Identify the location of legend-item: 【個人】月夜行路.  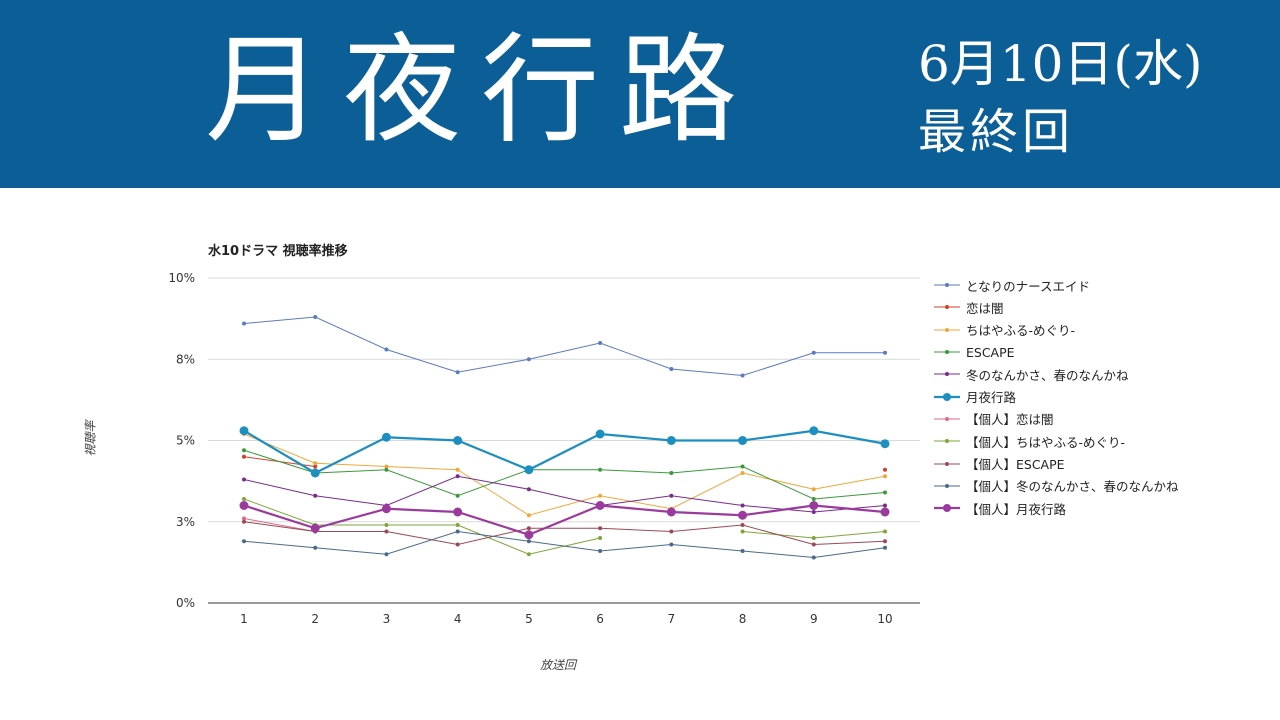
(1055, 508).